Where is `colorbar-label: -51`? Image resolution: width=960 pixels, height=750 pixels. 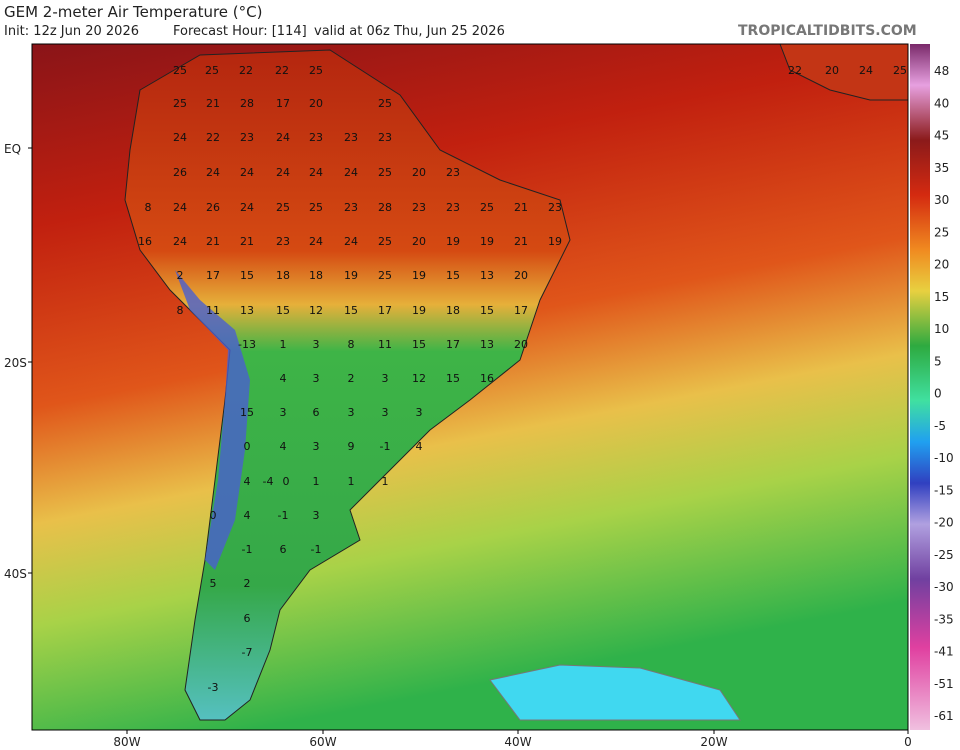 colorbar-label: -51 is located at coordinates (944, 684).